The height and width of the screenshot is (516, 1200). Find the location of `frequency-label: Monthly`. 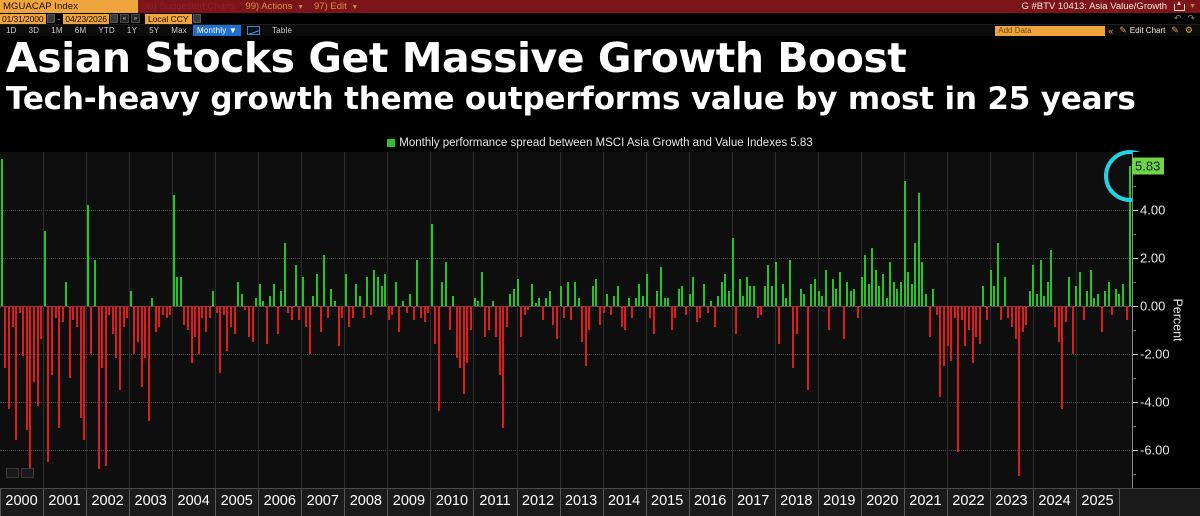

frequency-label: Monthly is located at coordinates (212, 30).